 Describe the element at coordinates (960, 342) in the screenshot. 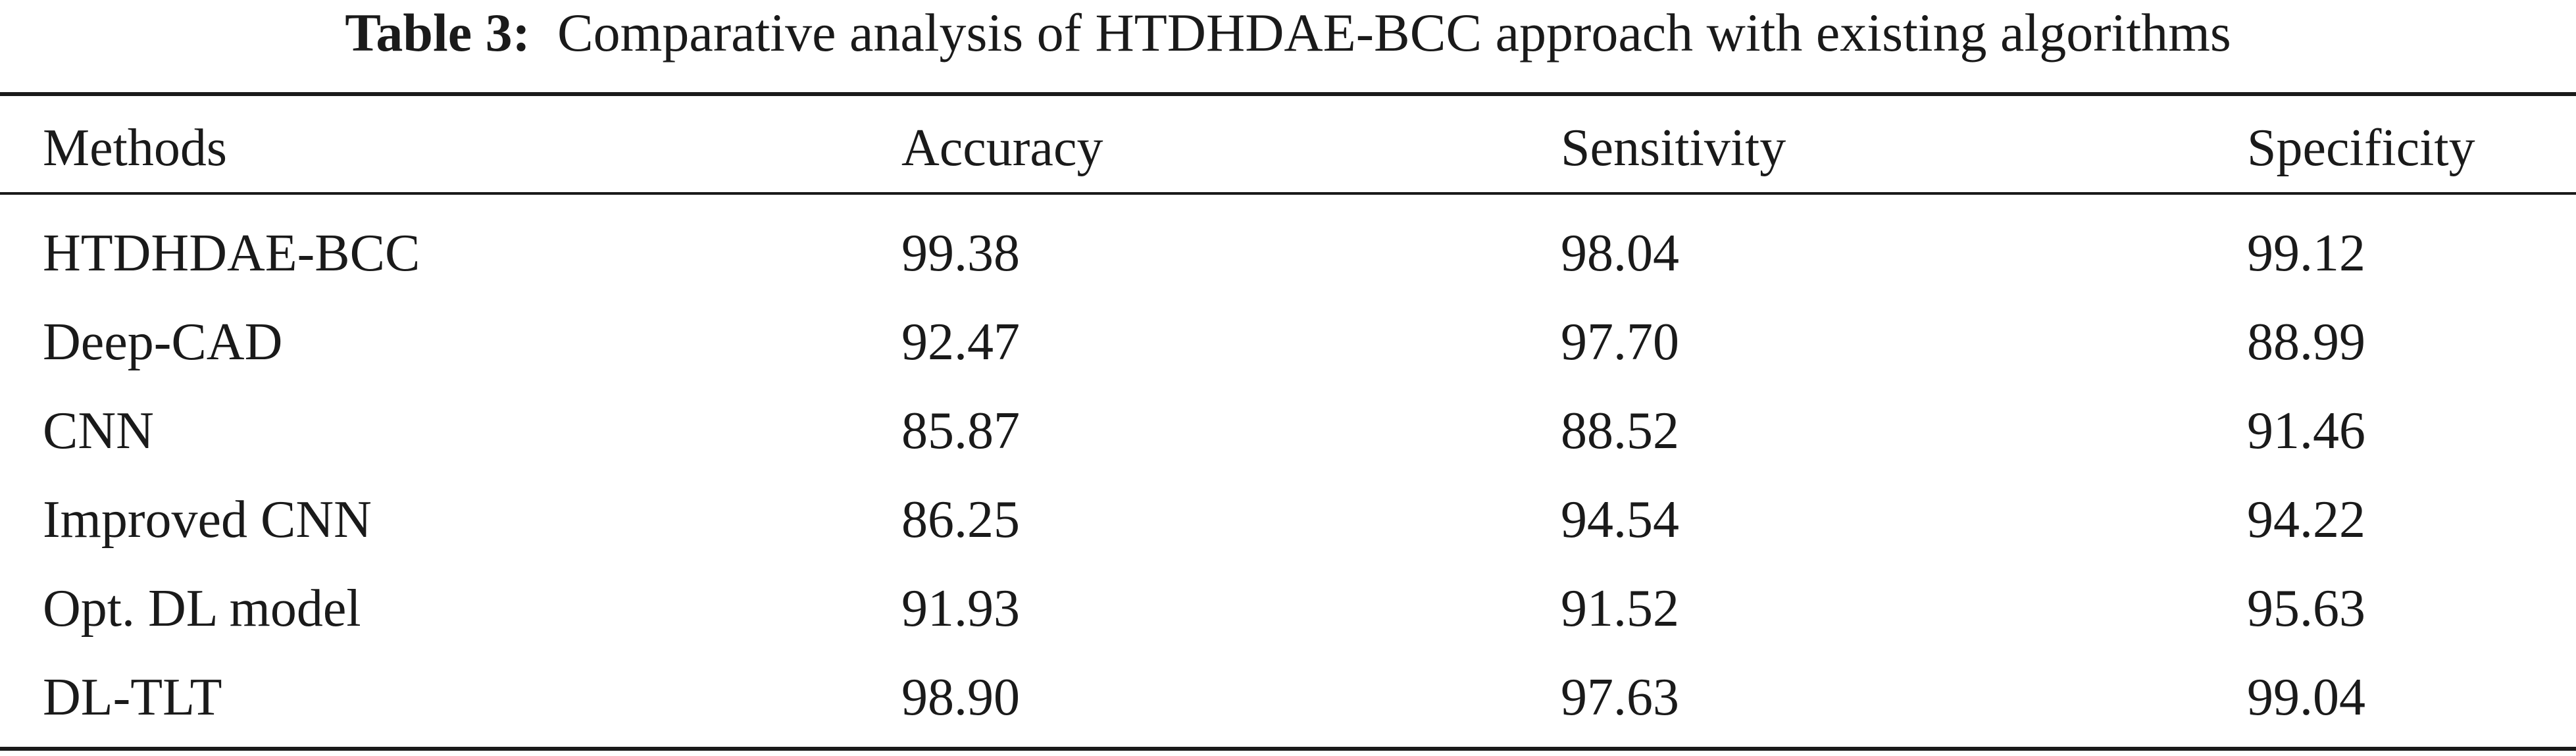

I see `accuracy-cell: 92.47` at that location.